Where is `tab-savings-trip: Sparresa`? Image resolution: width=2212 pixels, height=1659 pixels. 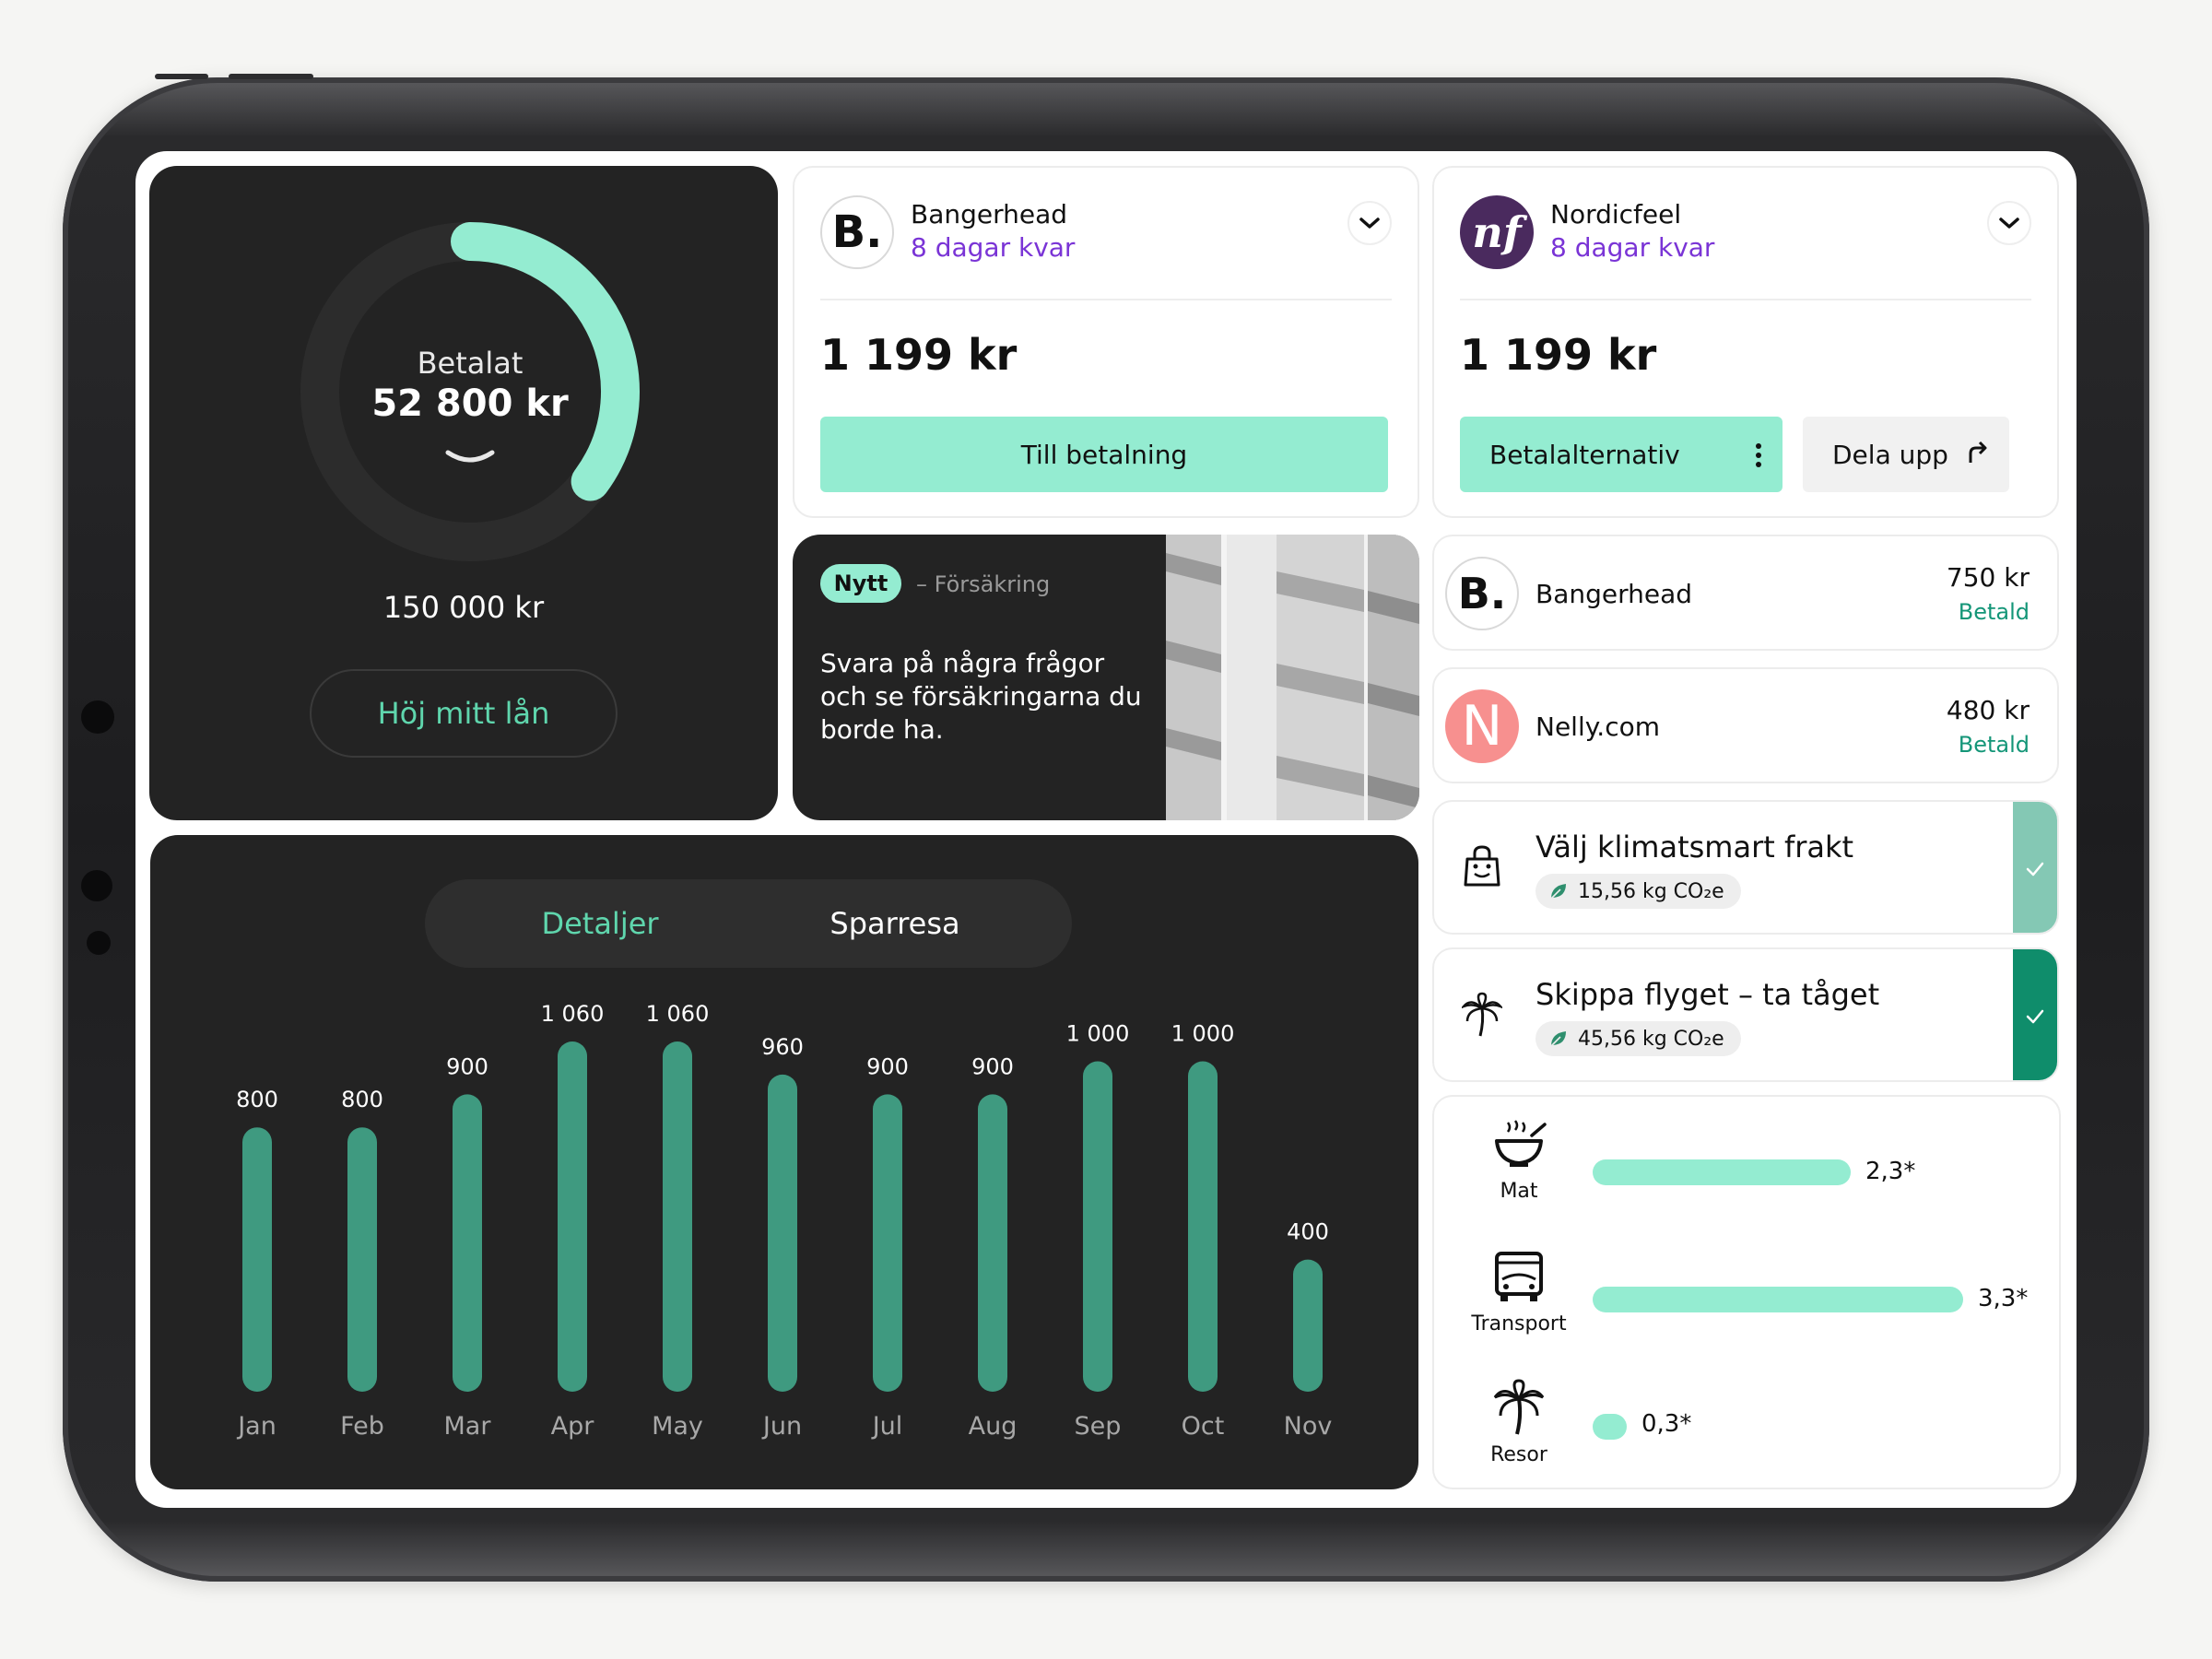 tab-savings-trip: Sparresa is located at coordinates (895, 923).